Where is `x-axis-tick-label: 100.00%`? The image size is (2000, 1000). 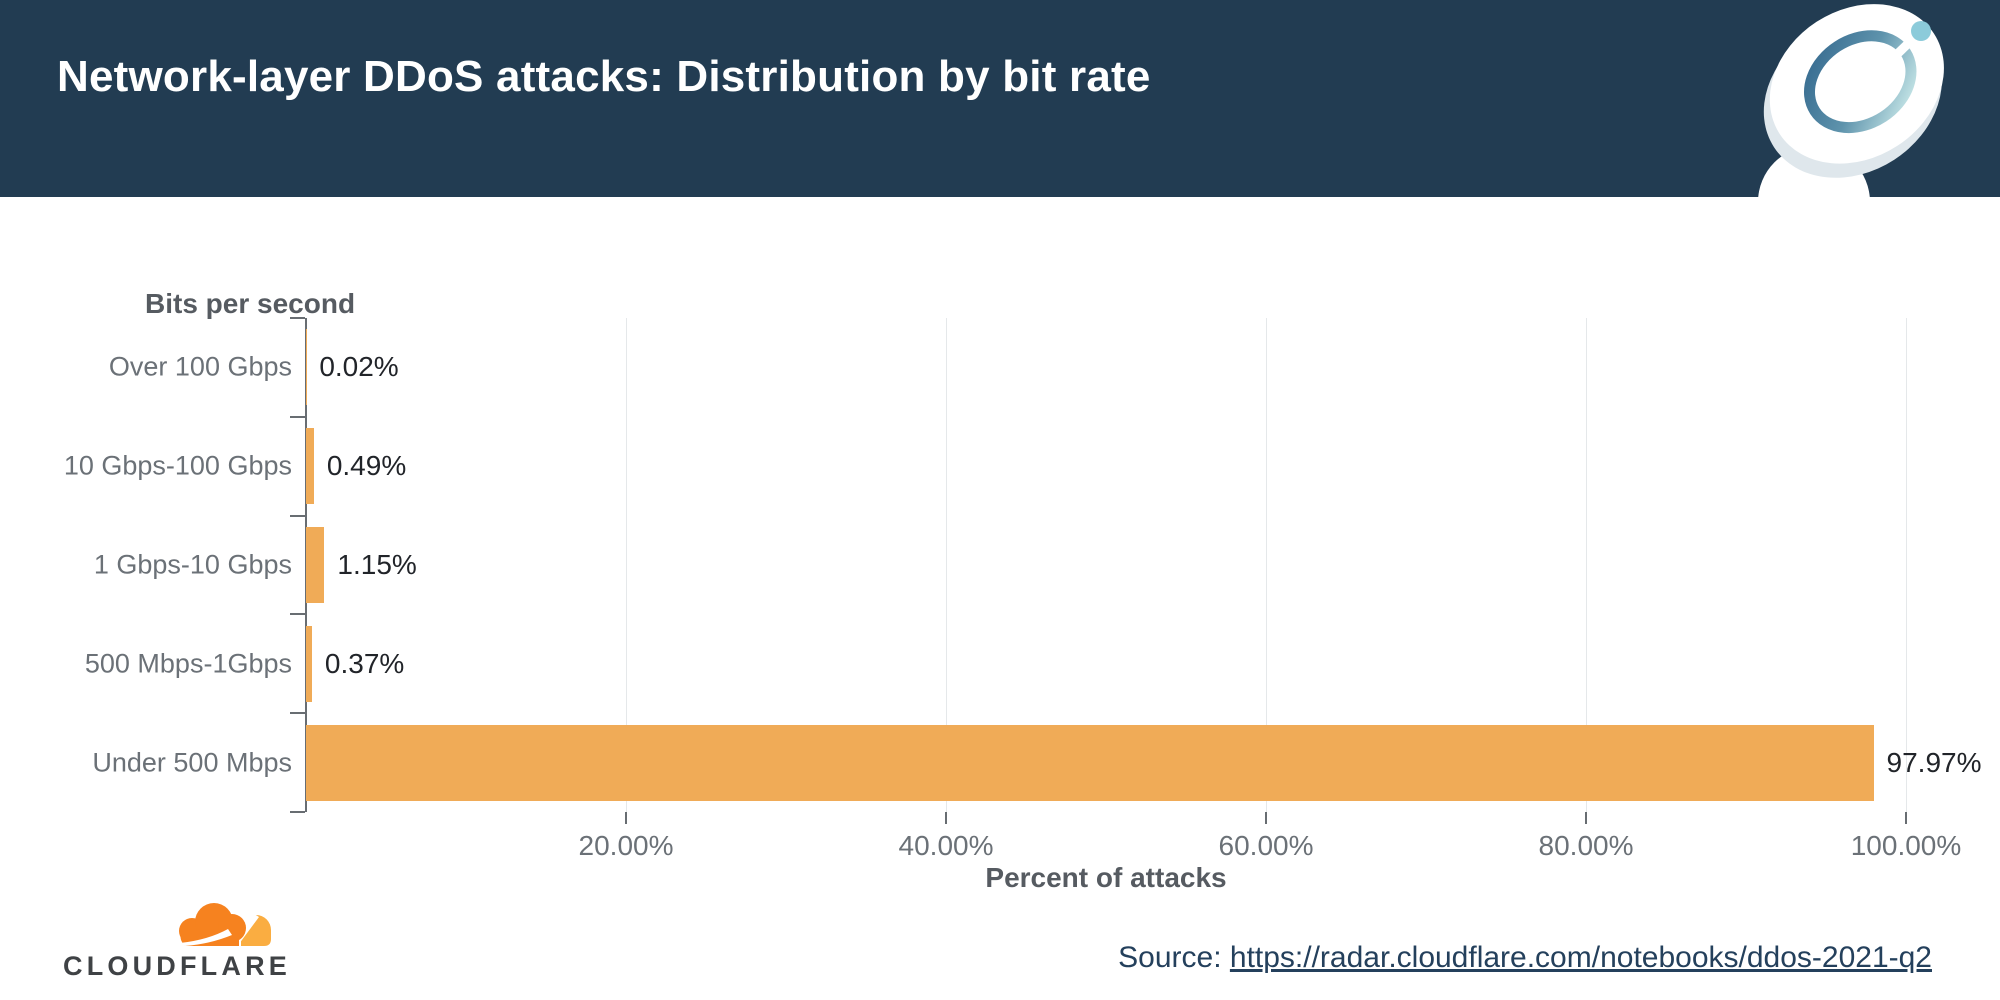 x-axis-tick-label: 100.00% is located at coordinates (1906, 845).